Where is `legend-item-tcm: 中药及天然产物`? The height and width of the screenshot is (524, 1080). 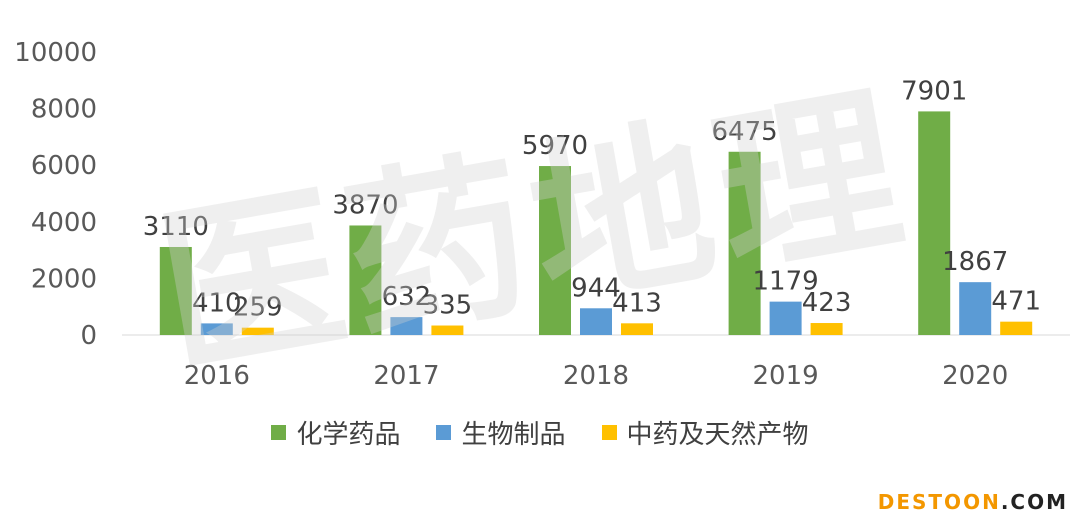 legend-item-tcm: 中药及天然产物 is located at coordinates (705, 432).